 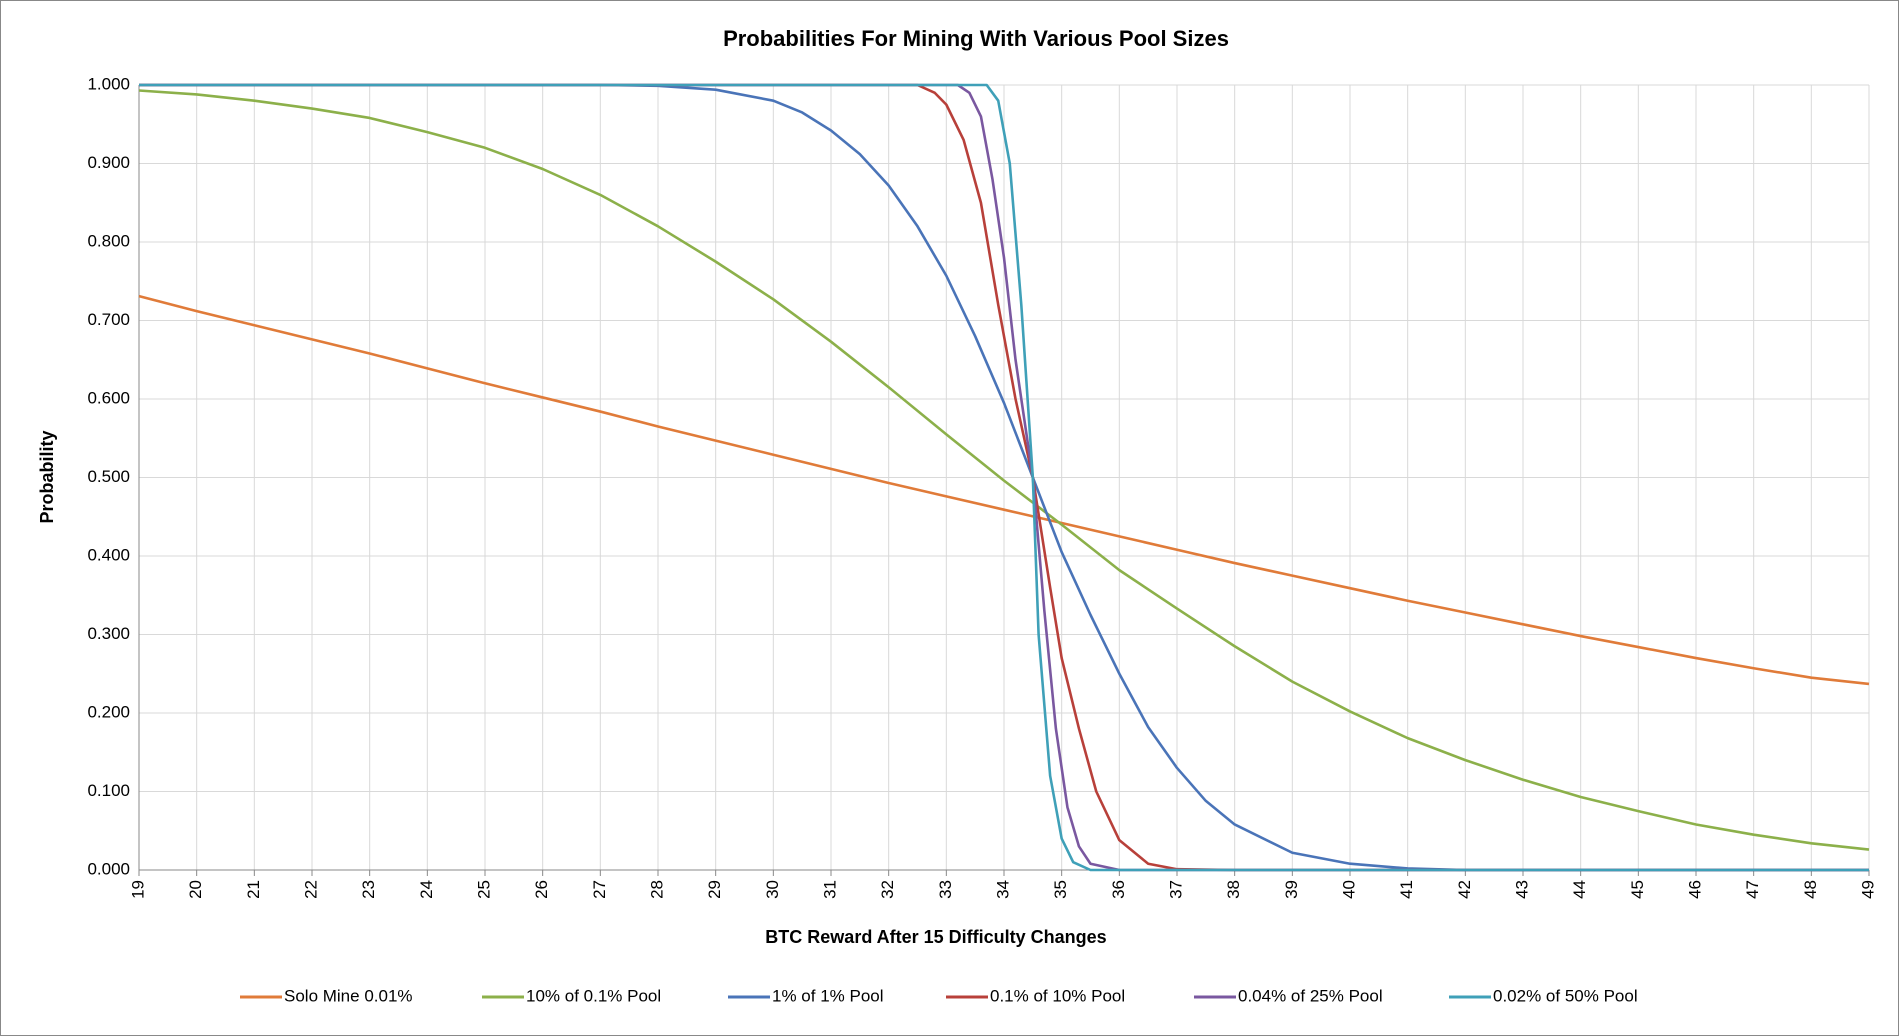 What do you see at coordinates (1752, 889) in the screenshot?
I see `x-tick-label: 47` at bounding box center [1752, 889].